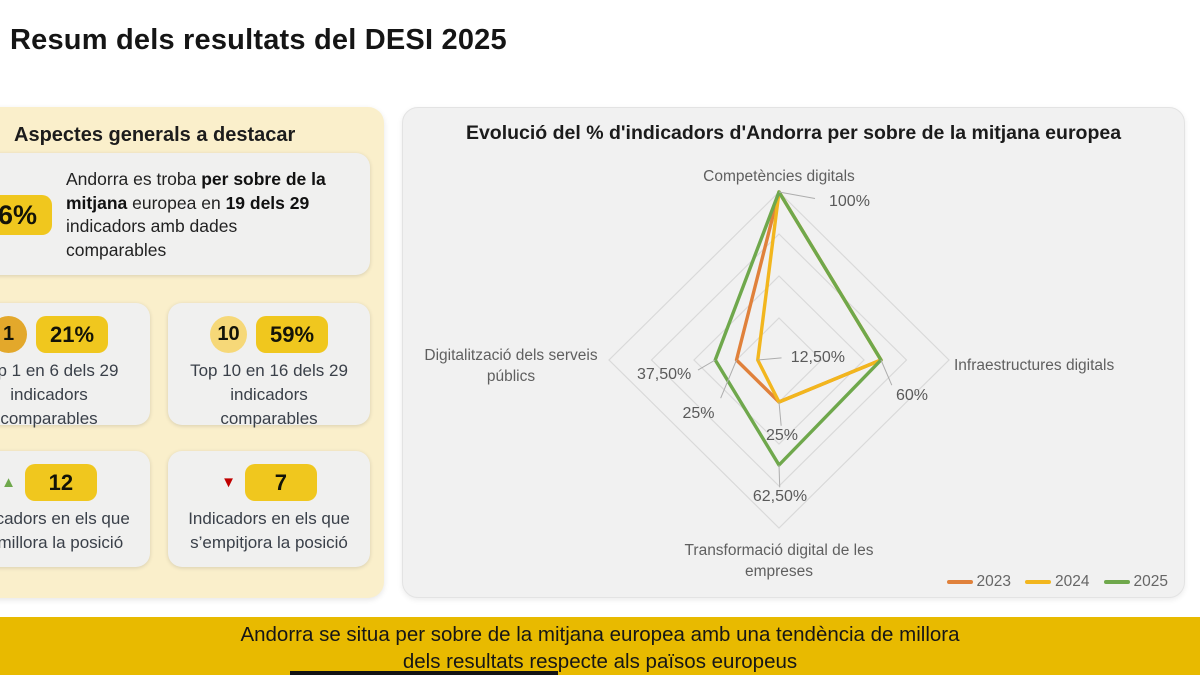 Image resolution: width=1200 pixels, height=675 pixels. What do you see at coordinates (424, 673) in the screenshot?
I see `bottom-black-bar` at bounding box center [424, 673].